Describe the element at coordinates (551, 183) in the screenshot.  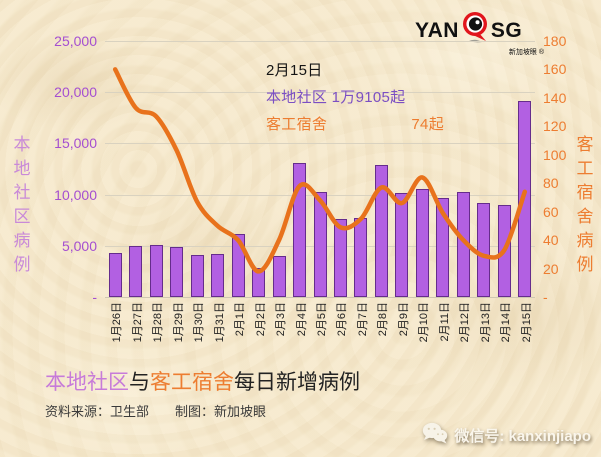
I see `right-axis-tick: 80` at that location.